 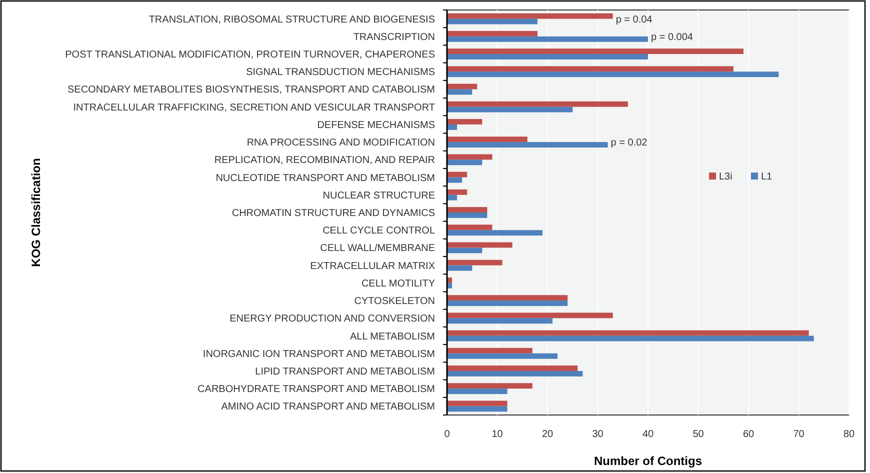 What do you see at coordinates (698, 434) in the screenshot?
I see `x-tick-label: 50` at bounding box center [698, 434].